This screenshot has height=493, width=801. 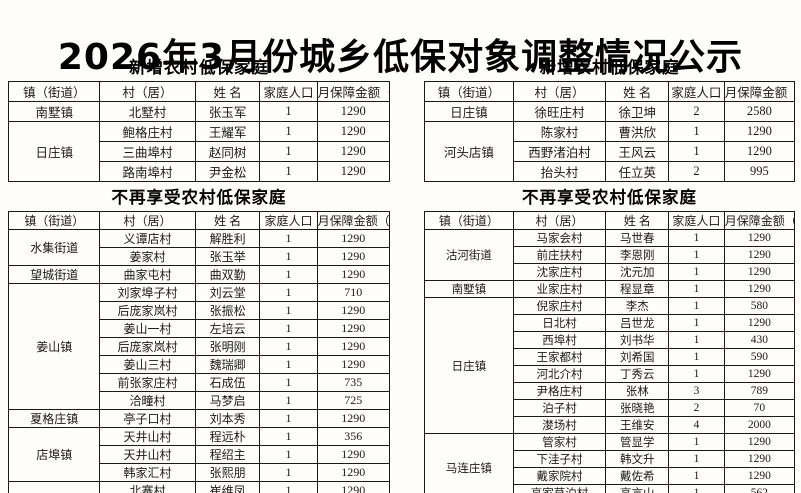 I want to click on name-cell: 戴佐希, so click(x=637, y=476).